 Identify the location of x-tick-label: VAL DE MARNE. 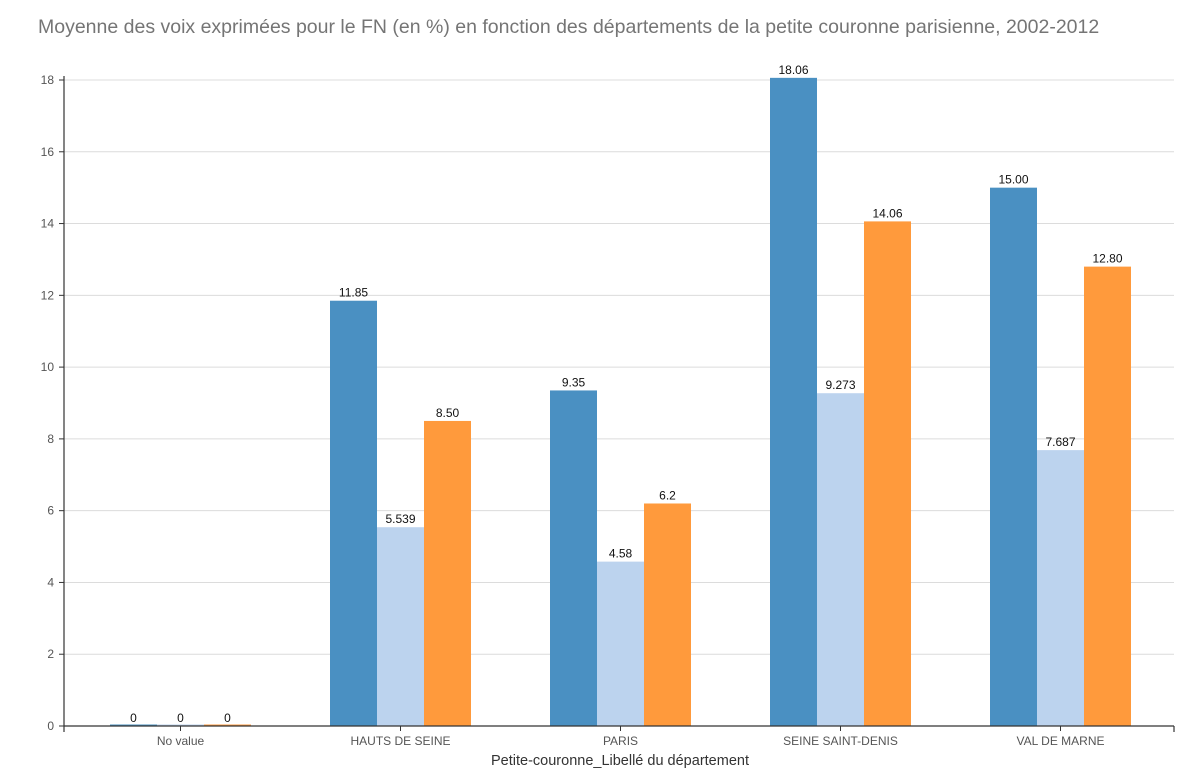
(1060, 741).